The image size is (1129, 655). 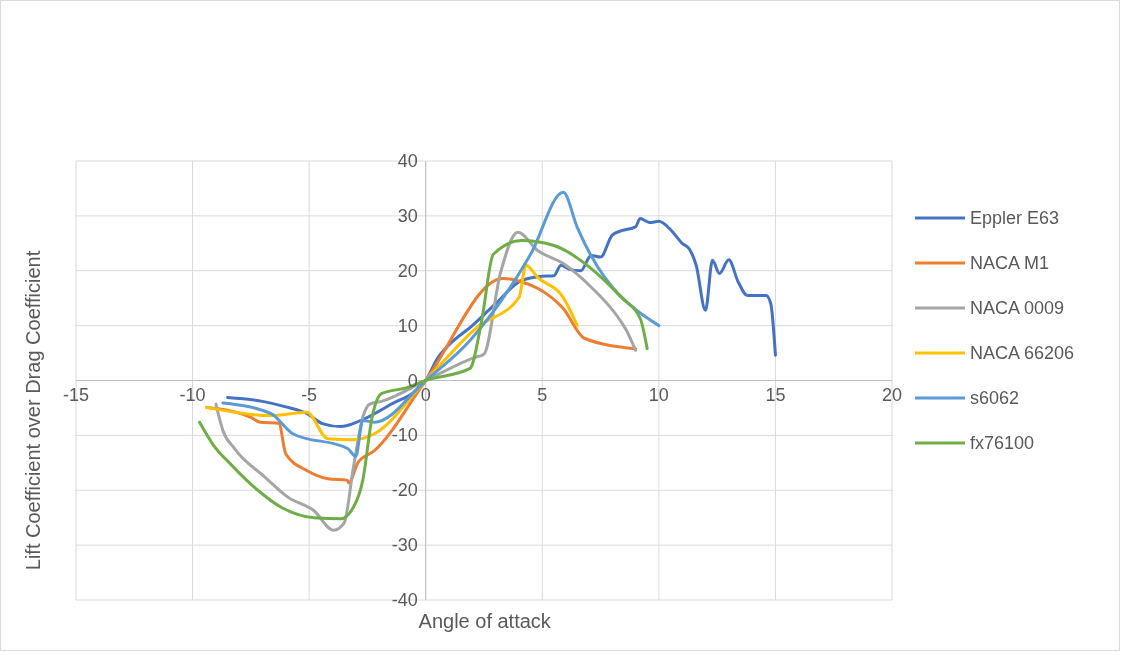 I want to click on x-tick-label: -15, so click(x=76, y=394).